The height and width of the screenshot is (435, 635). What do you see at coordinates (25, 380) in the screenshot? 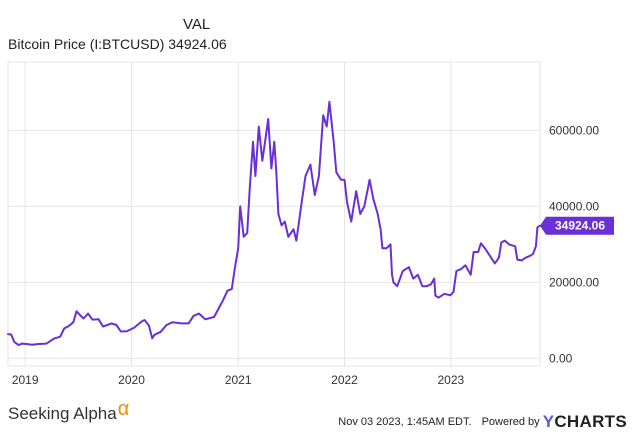
I see `x-tick-label: 2019` at bounding box center [25, 380].